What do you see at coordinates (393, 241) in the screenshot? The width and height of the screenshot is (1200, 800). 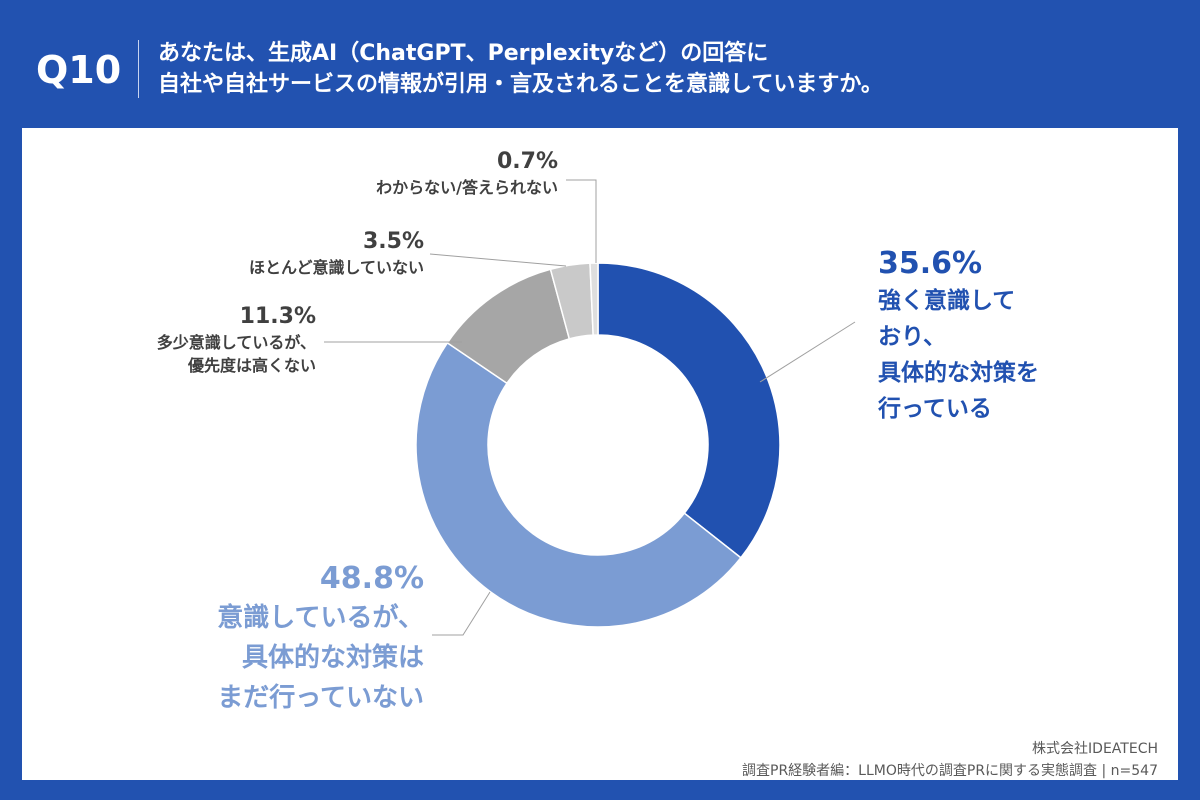 I see `value-label: 3.5%` at bounding box center [393, 241].